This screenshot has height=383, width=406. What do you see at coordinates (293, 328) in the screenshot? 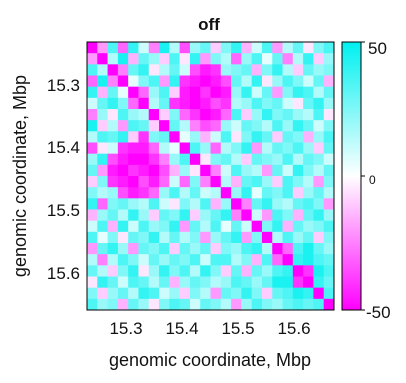
I see `x-tick-label: 15.6` at bounding box center [293, 328].